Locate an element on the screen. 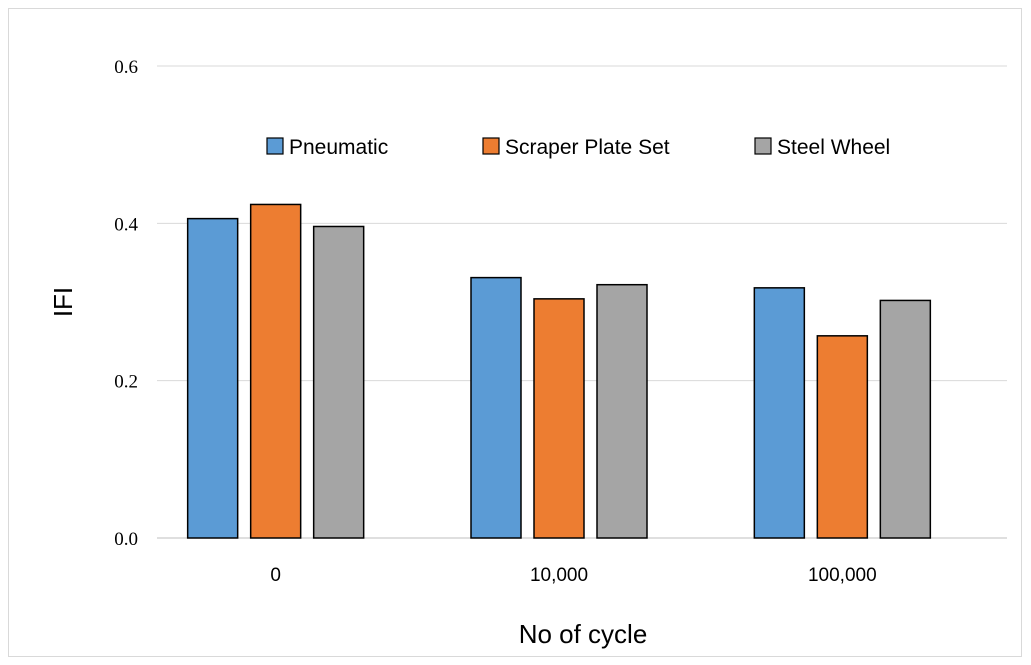 This screenshot has height=665, width=1031. x-tick-label: 100,000 is located at coordinates (842, 575).